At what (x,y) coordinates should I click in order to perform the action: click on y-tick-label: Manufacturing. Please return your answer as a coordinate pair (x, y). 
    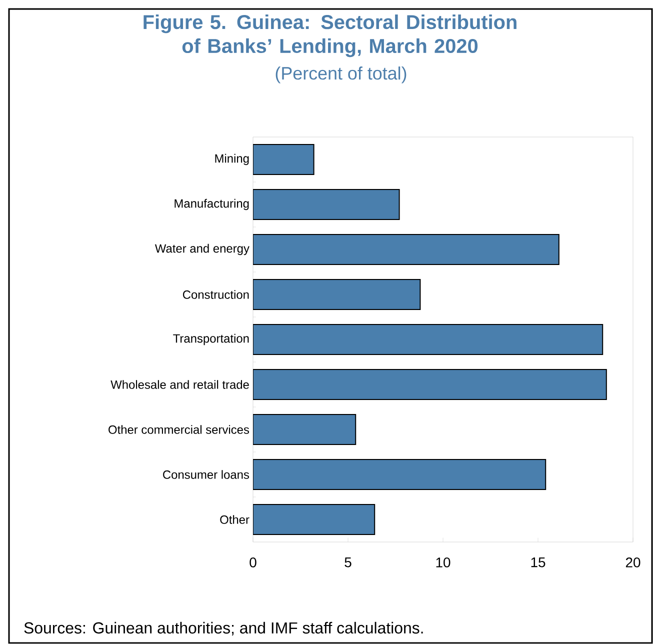
    Looking at the image, I should click on (211, 204).